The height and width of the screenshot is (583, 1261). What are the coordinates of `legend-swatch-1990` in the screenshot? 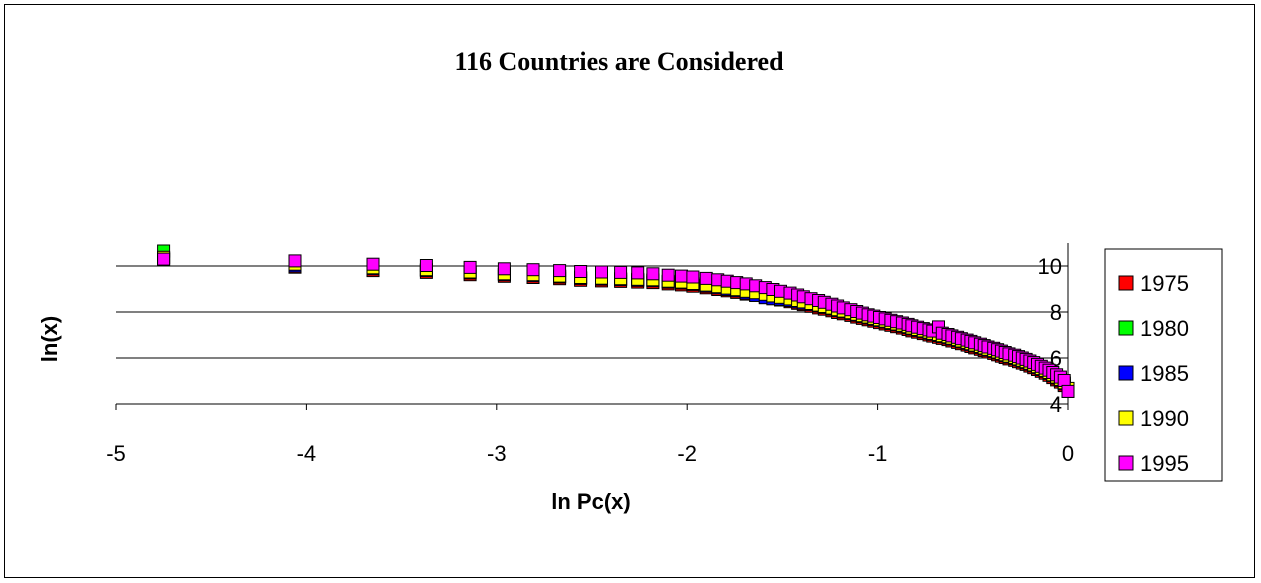 It's located at (1126, 418).